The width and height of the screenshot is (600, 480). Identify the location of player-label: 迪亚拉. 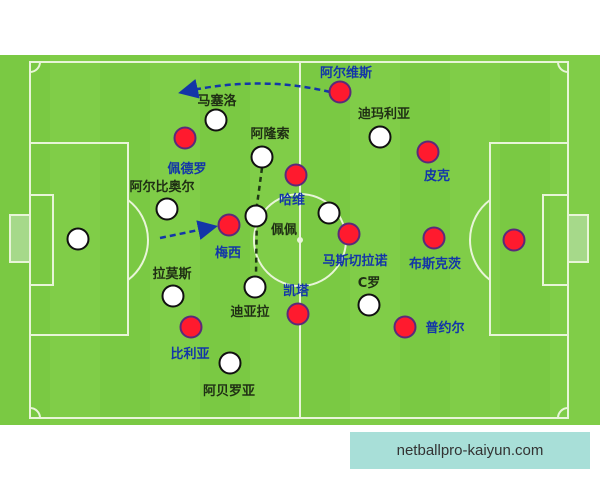
(249, 312).